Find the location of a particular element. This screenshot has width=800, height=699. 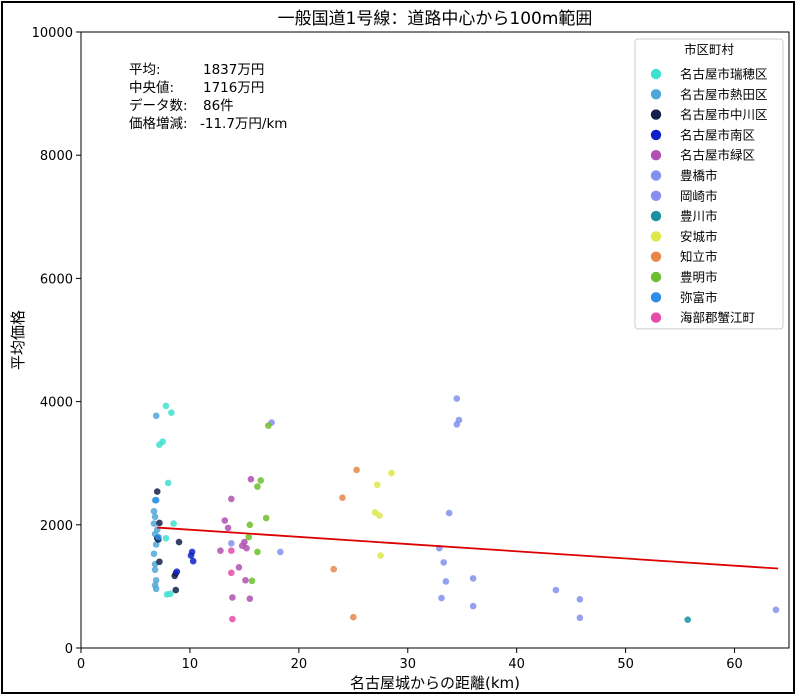

legend-label: 弥富市 is located at coordinates (699, 297).